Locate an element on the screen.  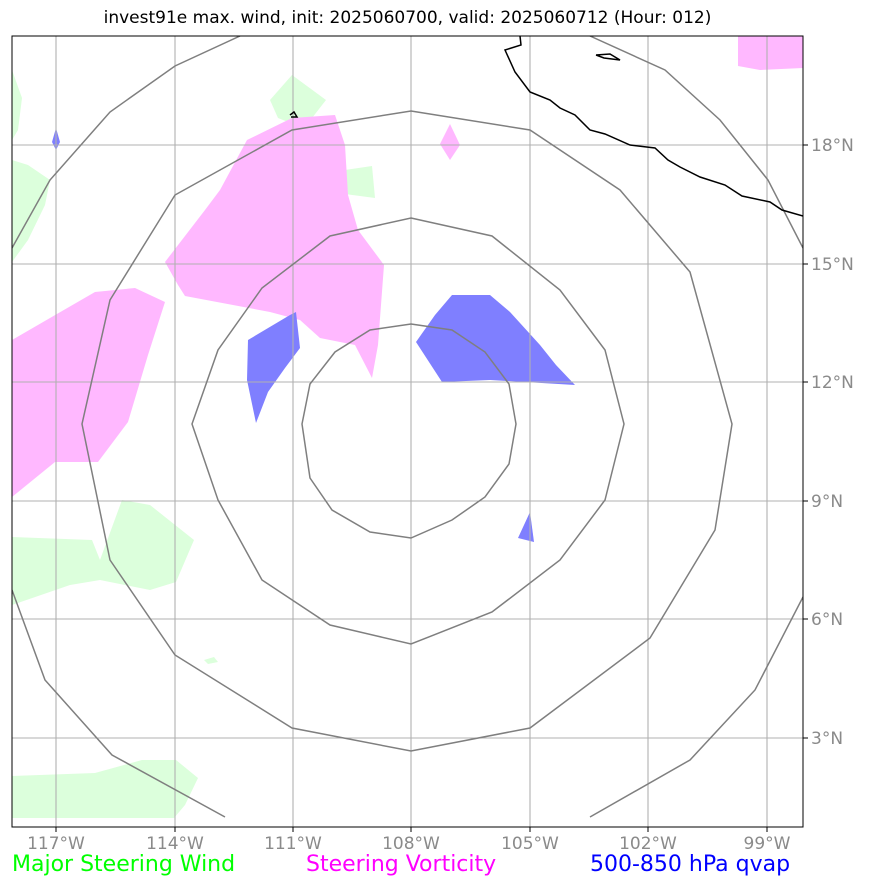
legend-qvap: 500-850 hPa qvap is located at coordinates (690, 864).